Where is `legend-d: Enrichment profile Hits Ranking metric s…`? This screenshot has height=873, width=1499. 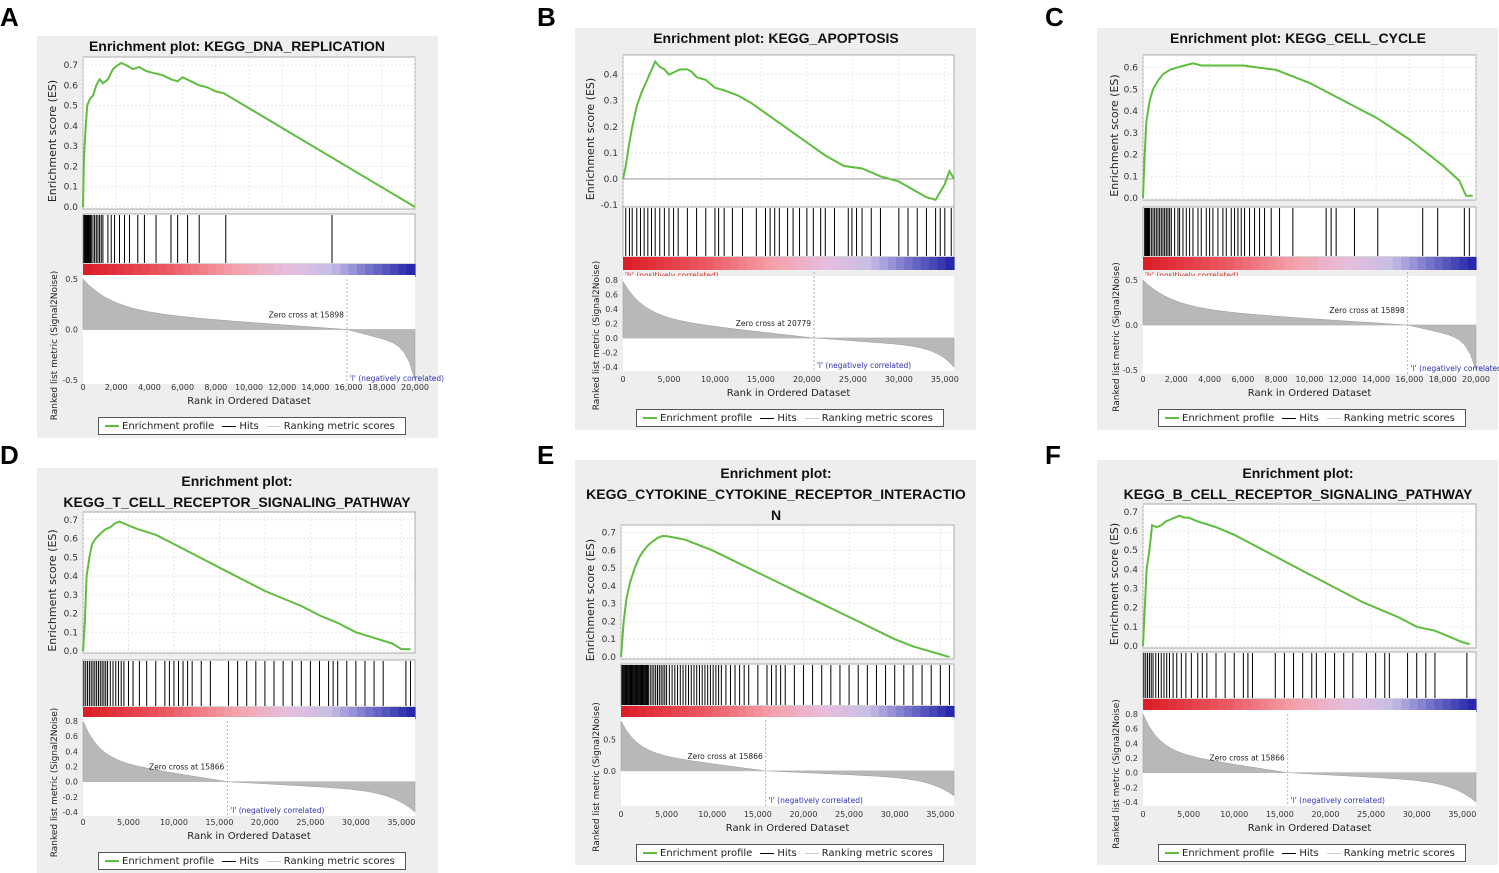 legend-d: Enrichment profile Hits Ranking metric s… is located at coordinates (252, 861).